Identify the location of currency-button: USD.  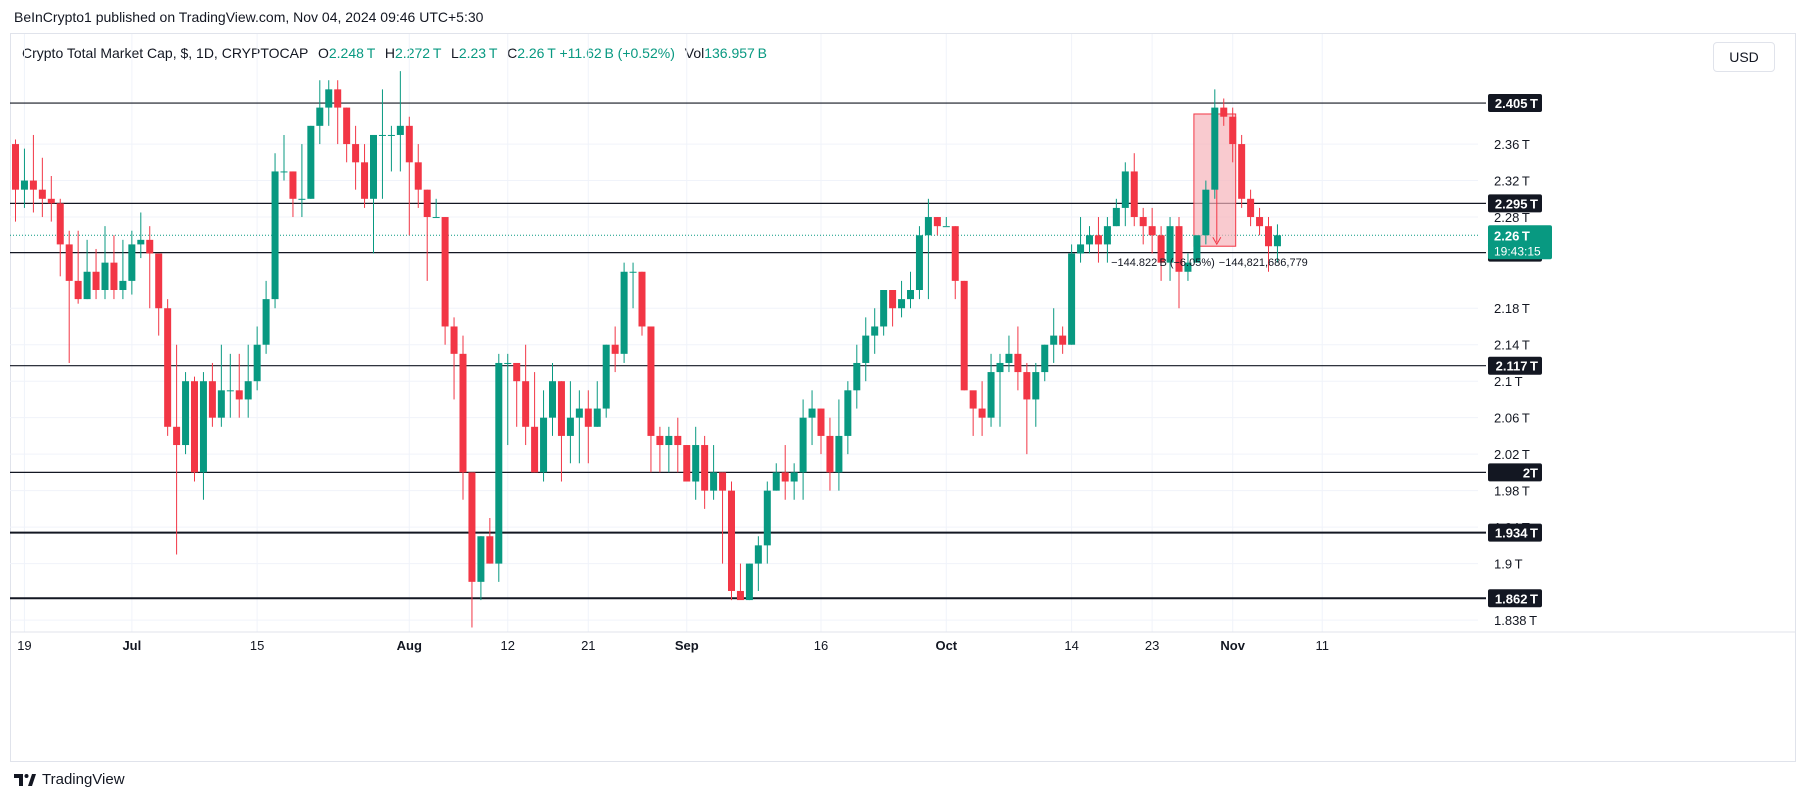
(1744, 57).